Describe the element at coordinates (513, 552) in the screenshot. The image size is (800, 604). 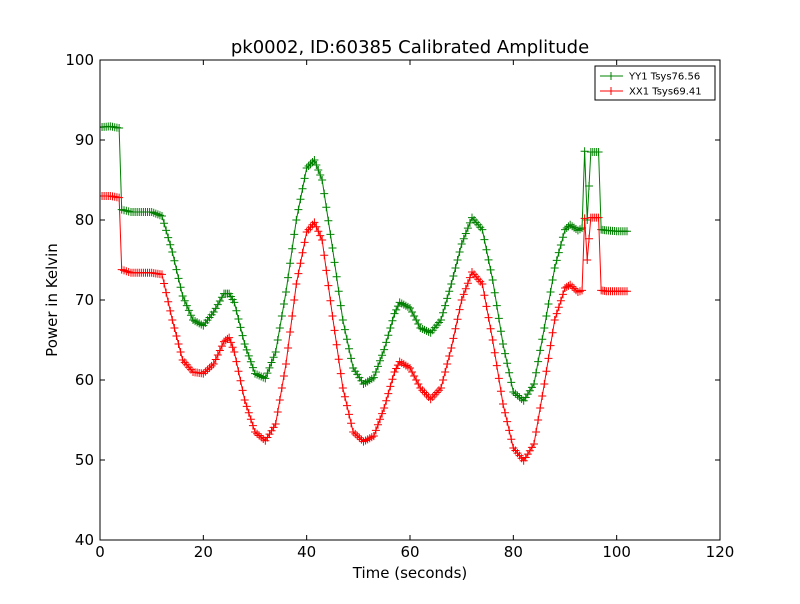
I see `x-tick-label: 80` at that location.